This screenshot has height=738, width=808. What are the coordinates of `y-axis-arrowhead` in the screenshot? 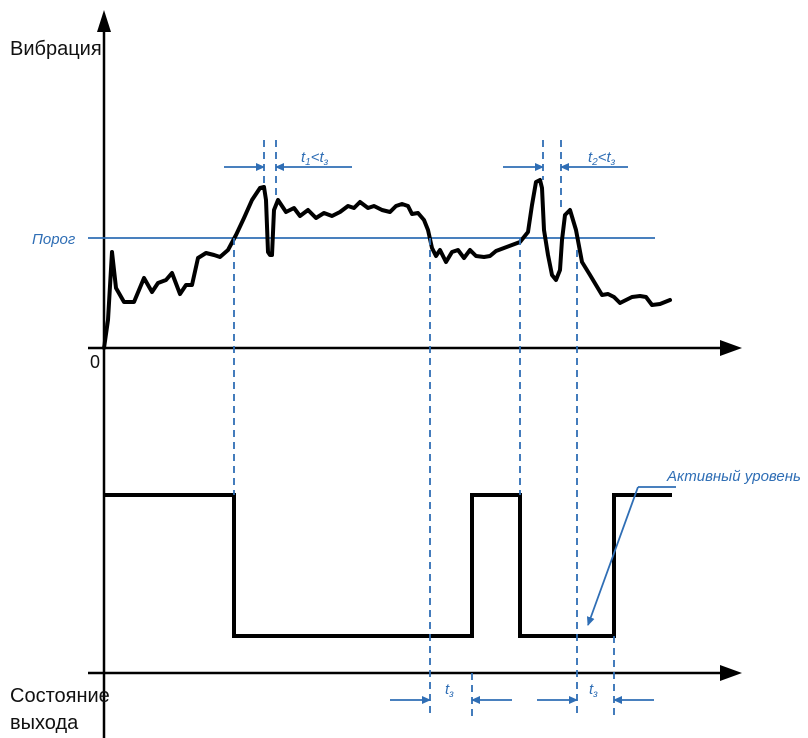 It's located at (104, 21).